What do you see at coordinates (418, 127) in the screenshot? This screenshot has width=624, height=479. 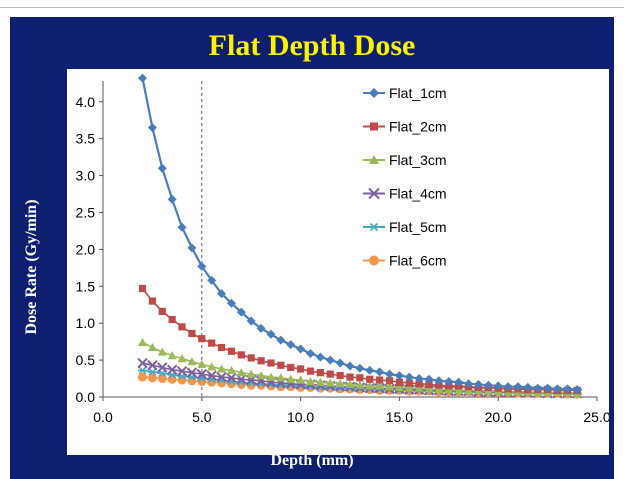 I see `legend-label: Flat_2cm` at bounding box center [418, 127].